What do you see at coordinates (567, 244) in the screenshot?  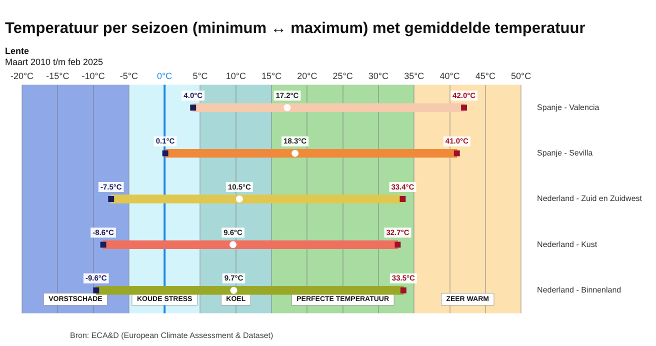 I see `y-tick-label: Nederland - Kust` at bounding box center [567, 244].